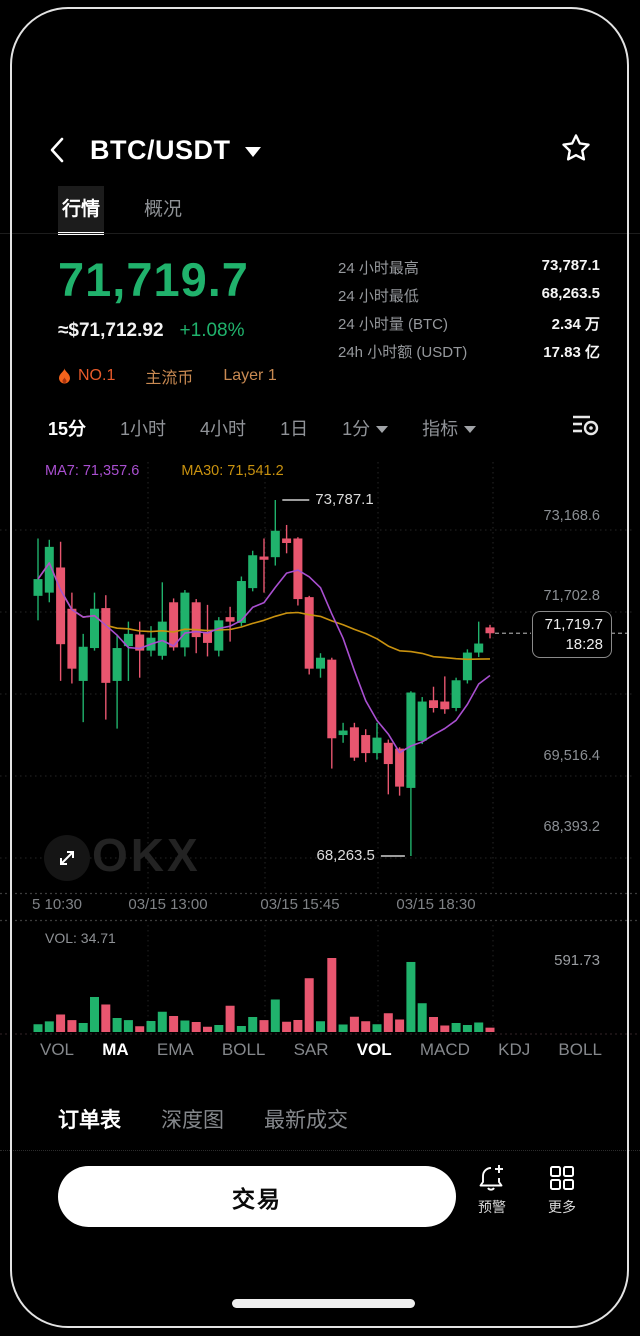 The width and height of the screenshot is (640, 1336). Describe the element at coordinates (243, 1049) in the screenshot. I see `indicator-boll: BOLL` at that location.